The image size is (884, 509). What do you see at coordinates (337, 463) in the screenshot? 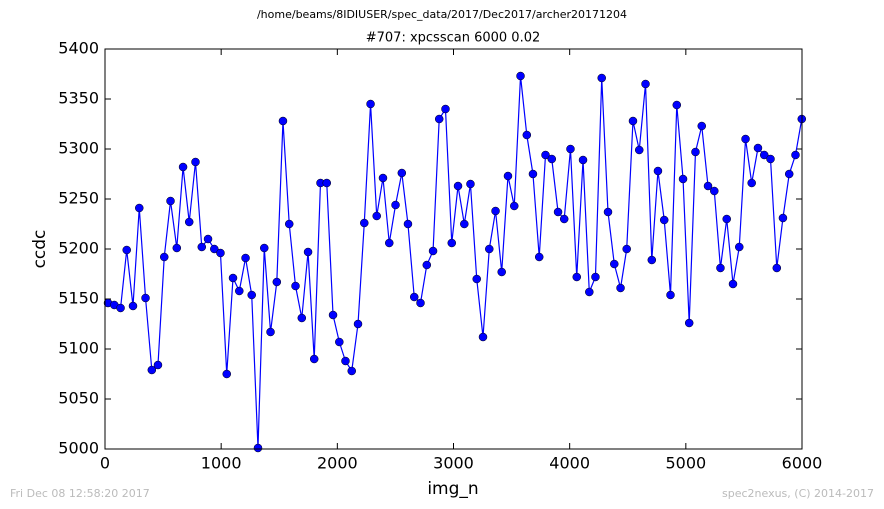
I see `x-tick-label: 2000` at bounding box center [337, 463].